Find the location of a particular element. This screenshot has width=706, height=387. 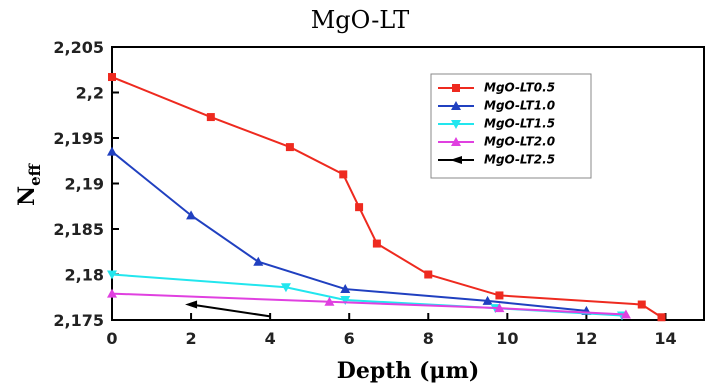

chart-title: MgO-LT is located at coordinates (360, 20).